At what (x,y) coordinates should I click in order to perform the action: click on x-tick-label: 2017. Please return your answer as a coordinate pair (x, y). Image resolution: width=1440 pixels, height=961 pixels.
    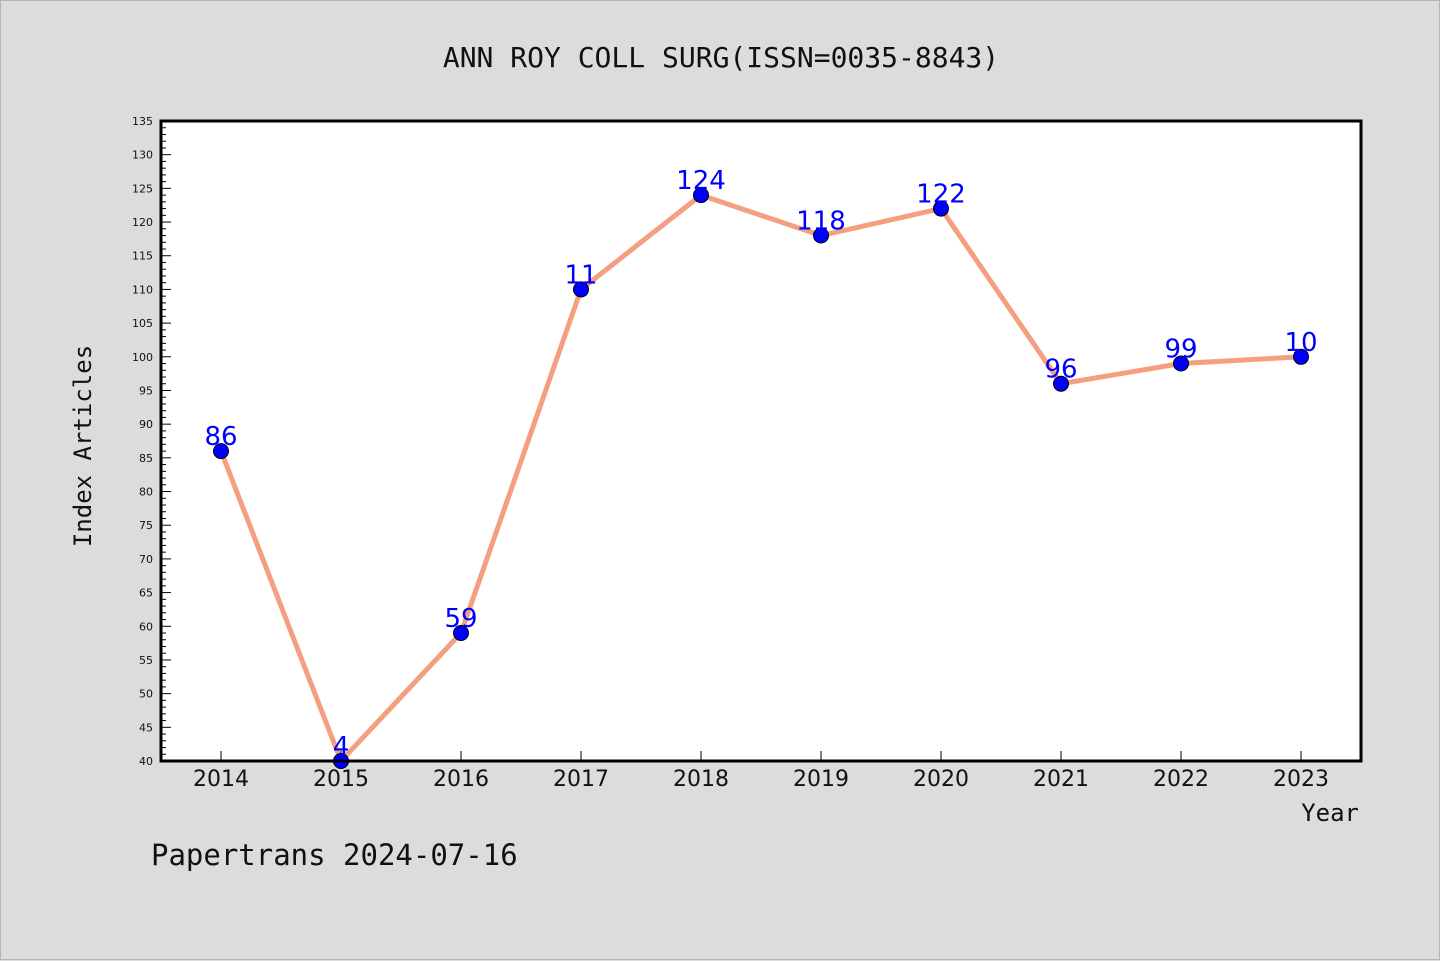
    Looking at the image, I should click on (581, 779).